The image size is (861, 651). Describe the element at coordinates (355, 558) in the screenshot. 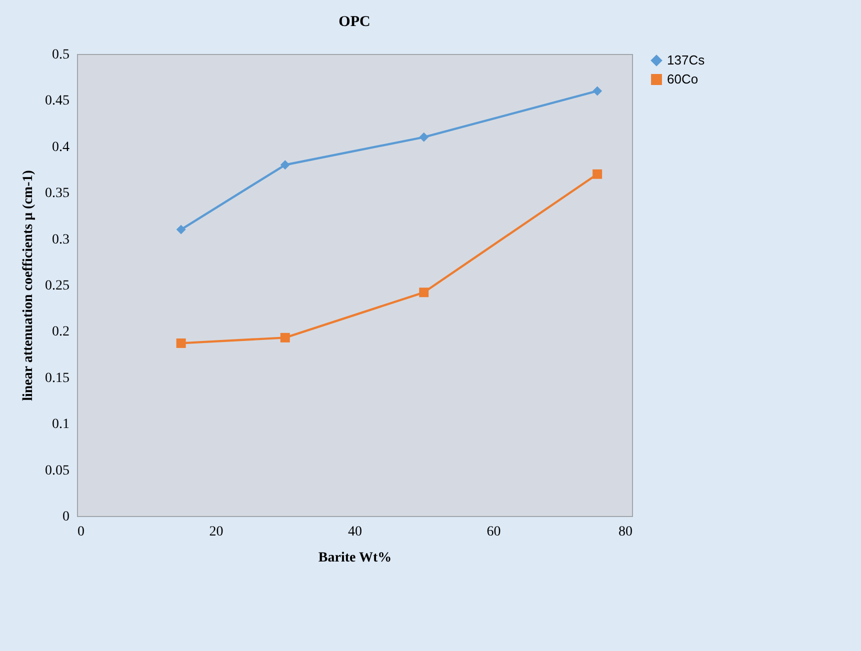

I see `x-axis-title: Barite Wt%` at that location.